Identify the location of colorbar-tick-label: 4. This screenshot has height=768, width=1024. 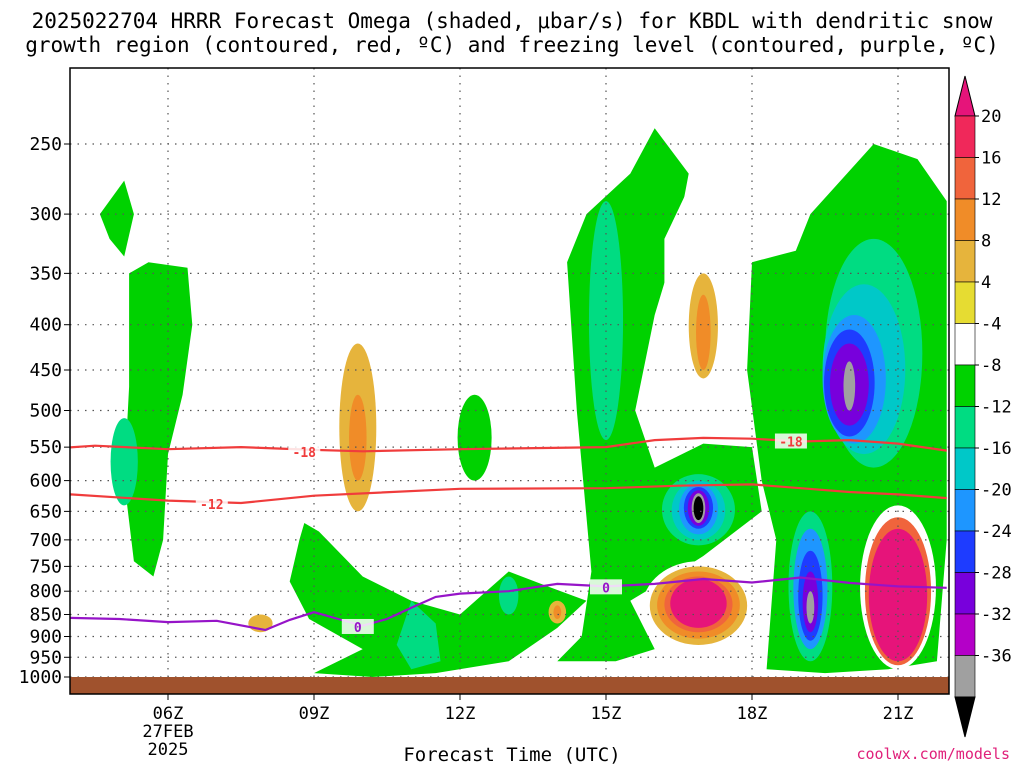
(986, 283).